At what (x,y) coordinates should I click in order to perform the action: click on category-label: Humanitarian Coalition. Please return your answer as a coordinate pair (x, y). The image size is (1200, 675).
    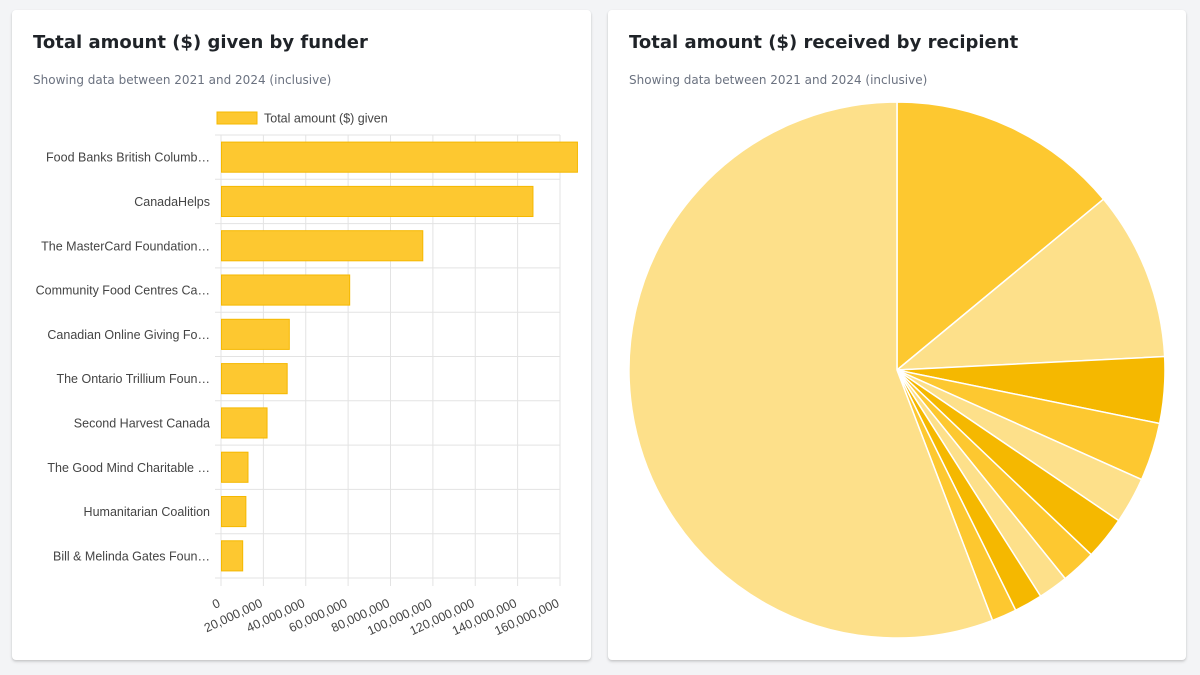
    Looking at the image, I should click on (147, 512).